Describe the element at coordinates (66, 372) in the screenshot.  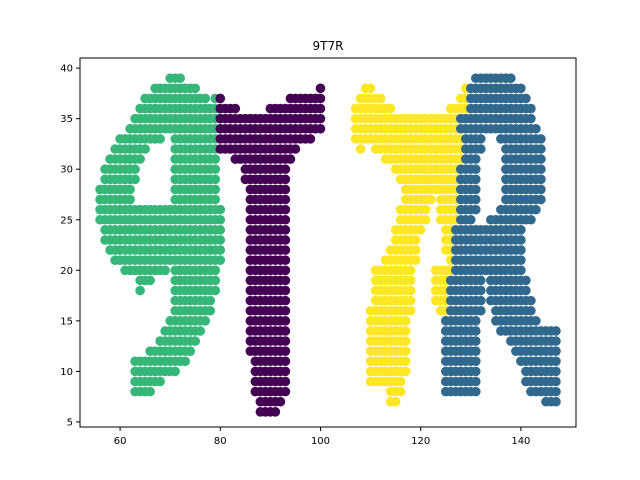
I see `y-tick-label: 10` at that location.